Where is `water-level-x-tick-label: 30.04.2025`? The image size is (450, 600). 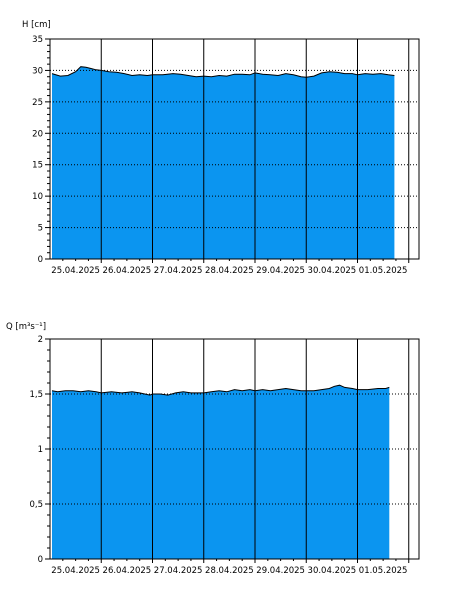 water-level-x-tick-label: 30.04.2025 is located at coordinates (332, 271).